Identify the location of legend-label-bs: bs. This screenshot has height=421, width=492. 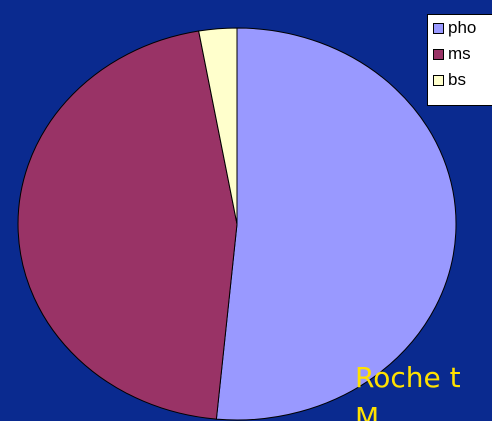
(457, 79).